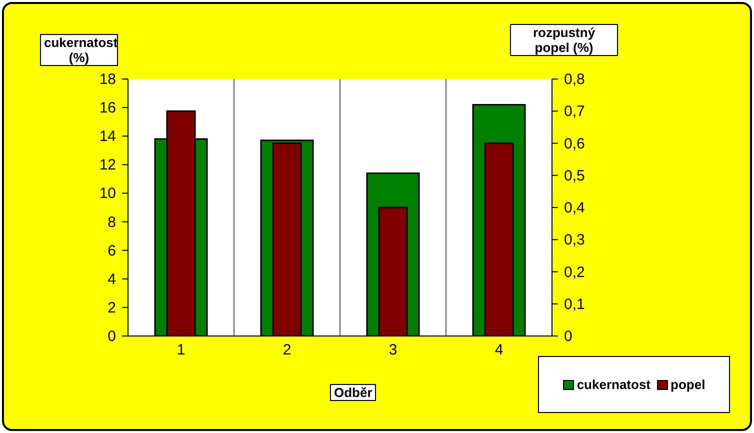 Image resolution: width=754 pixels, height=433 pixels. What do you see at coordinates (112, 222) in the screenshot?
I see `y-tick-label: 8` at bounding box center [112, 222].